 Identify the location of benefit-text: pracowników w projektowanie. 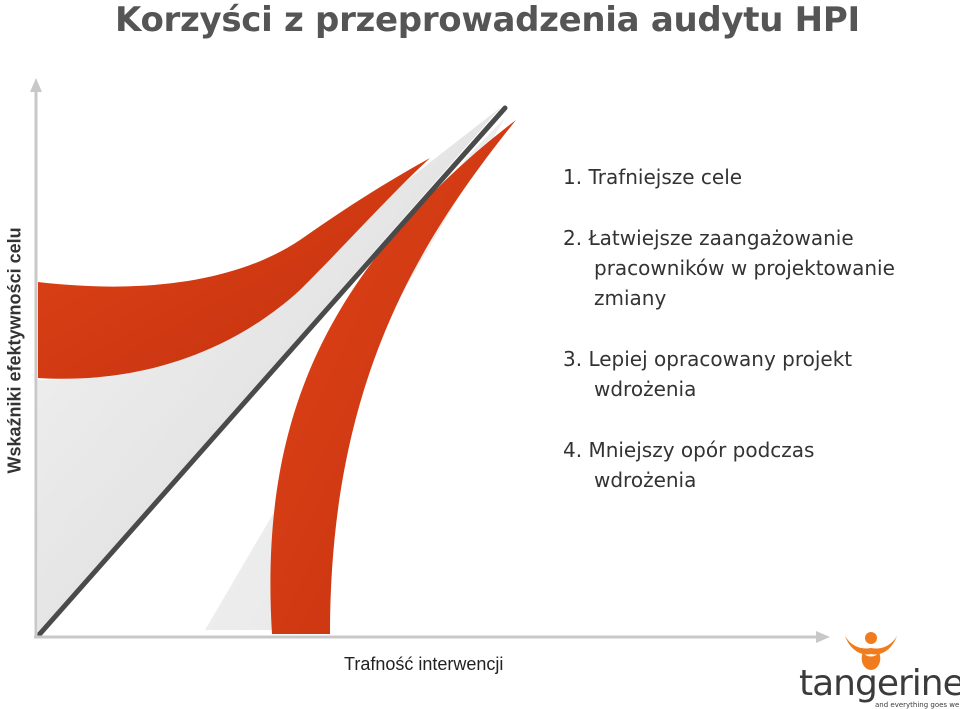
(744, 268).